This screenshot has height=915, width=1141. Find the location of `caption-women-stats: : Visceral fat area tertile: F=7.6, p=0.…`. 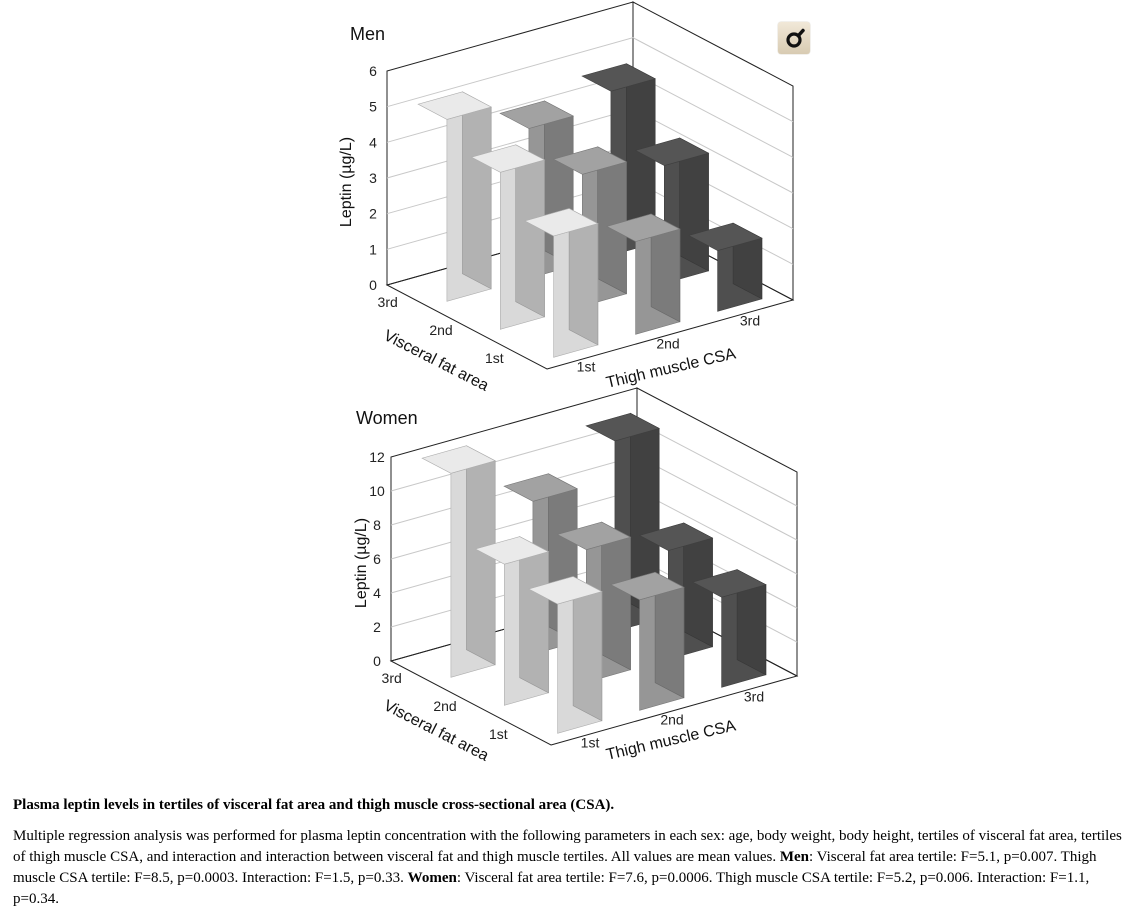

caption-women-stats: : Visceral fat area tertile: F=7.6, p=0.… is located at coordinates (551, 888).